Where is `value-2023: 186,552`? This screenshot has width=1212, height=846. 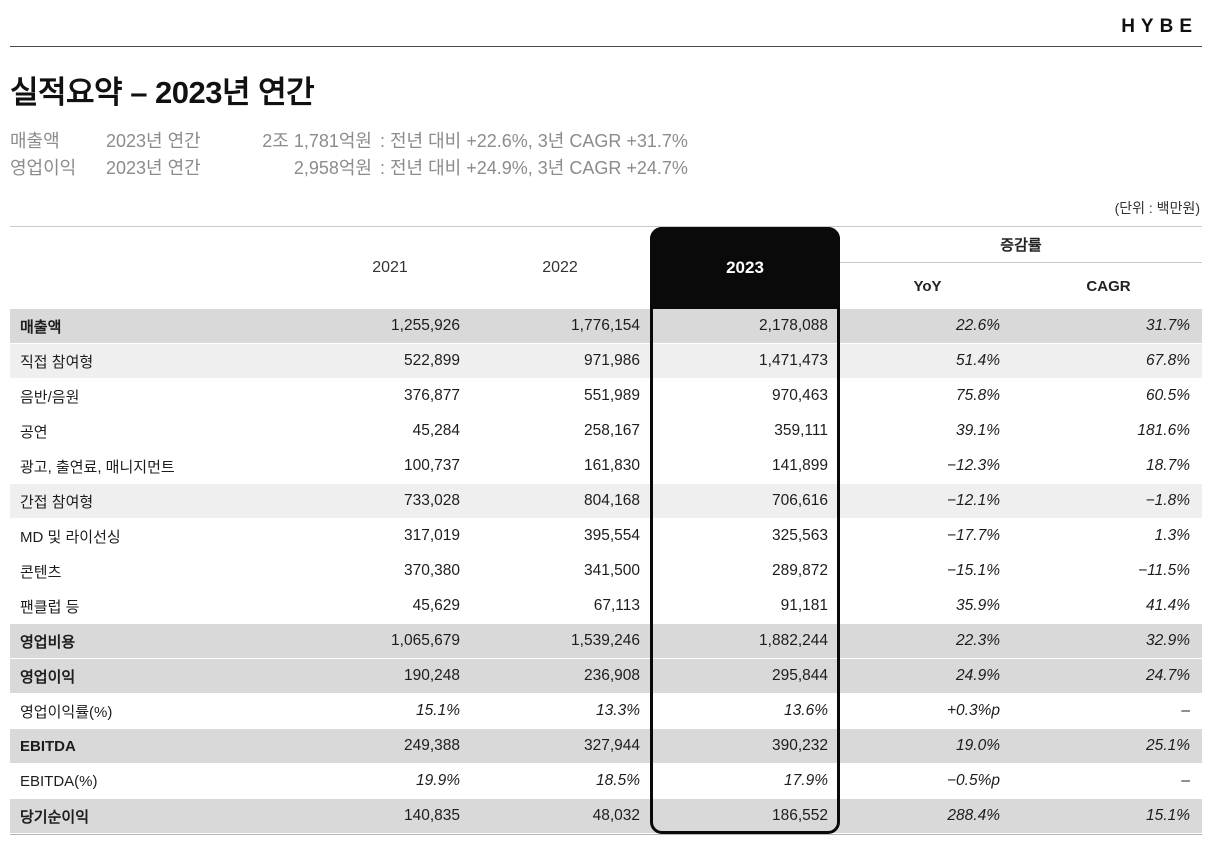 value-2023: 186,552 is located at coordinates (799, 815).